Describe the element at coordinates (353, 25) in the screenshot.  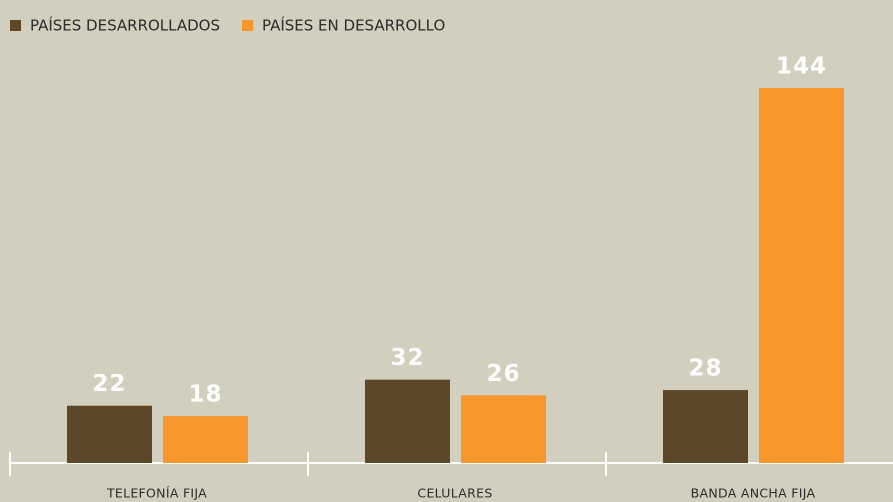
I see `legend-label: PAÍSES EN DESARROLLO` at that location.